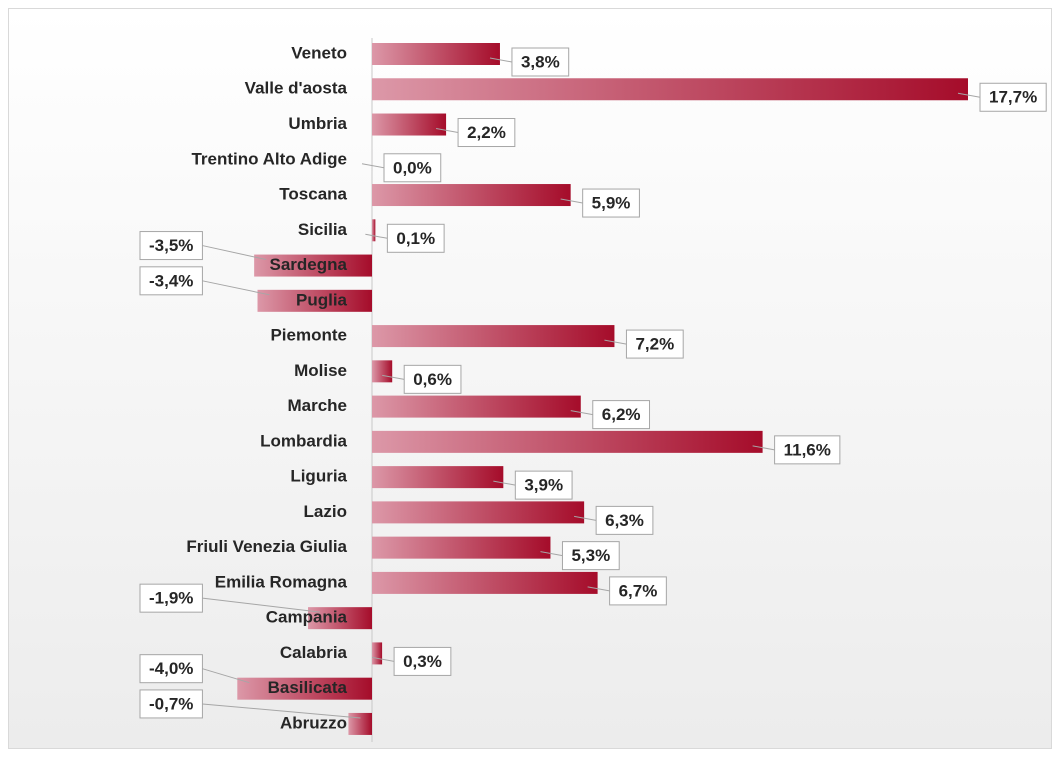 The image size is (1060, 770). What do you see at coordinates (322, 299) in the screenshot?
I see `category-label: Puglia` at bounding box center [322, 299].